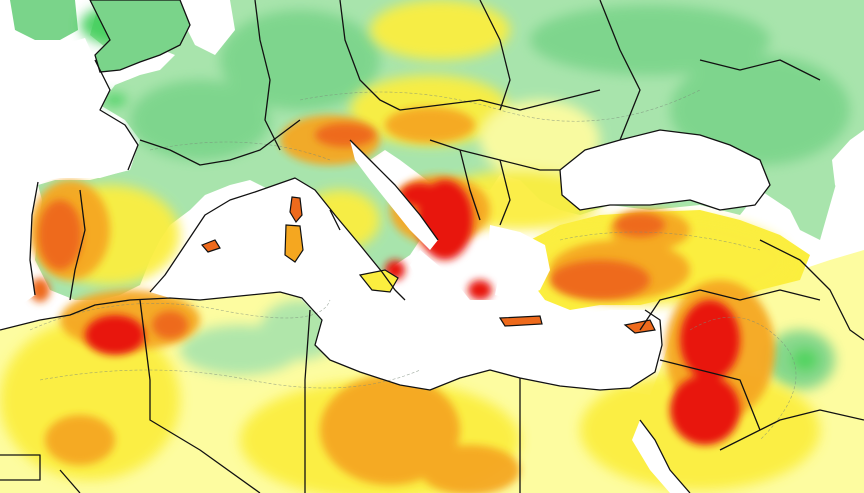  I want to click on black-sea, so click(665, 170).